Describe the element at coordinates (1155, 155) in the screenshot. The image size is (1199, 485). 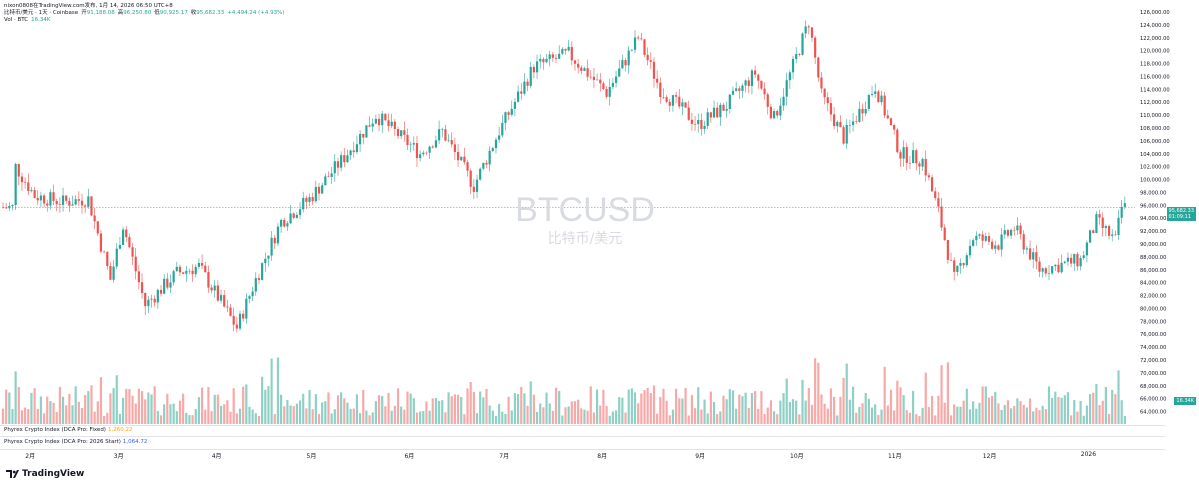
I see `y-tick-label: 104,000.00` at that location.